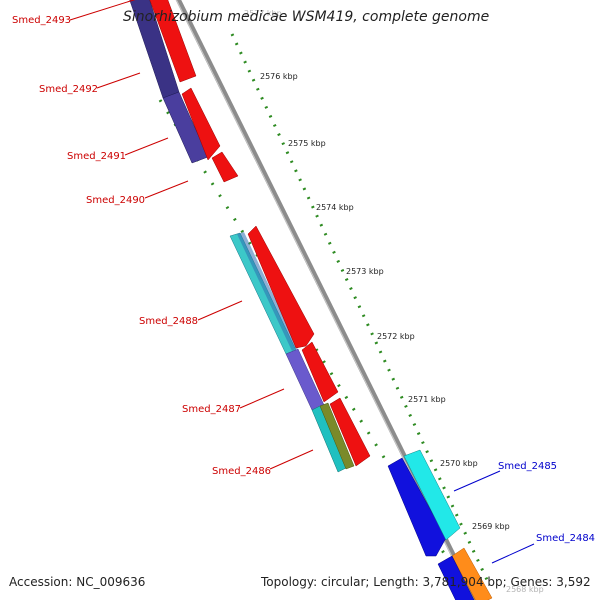 This screenshot has width=600, height=600. What do you see at coordinates (77, 582) in the screenshot?
I see `accession-text: Accession: NC_009636` at bounding box center [77, 582].